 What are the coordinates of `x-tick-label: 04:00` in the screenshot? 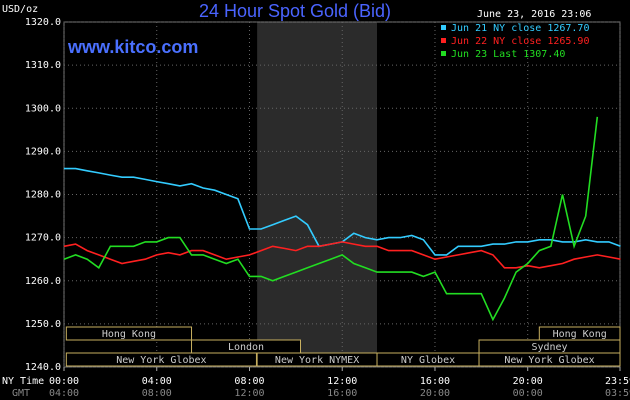 It's located at (157, 381).